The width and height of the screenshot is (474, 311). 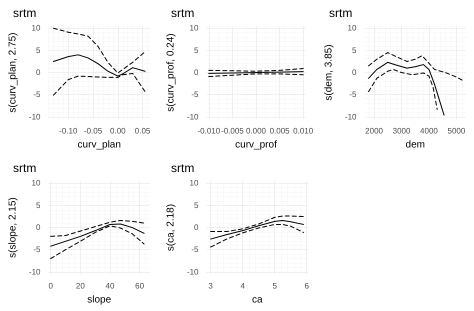 What do you see at coordinates (118, 131) in the screenshot?
I see `x-tick-label: 0.00` at bounding box center [118, 131].